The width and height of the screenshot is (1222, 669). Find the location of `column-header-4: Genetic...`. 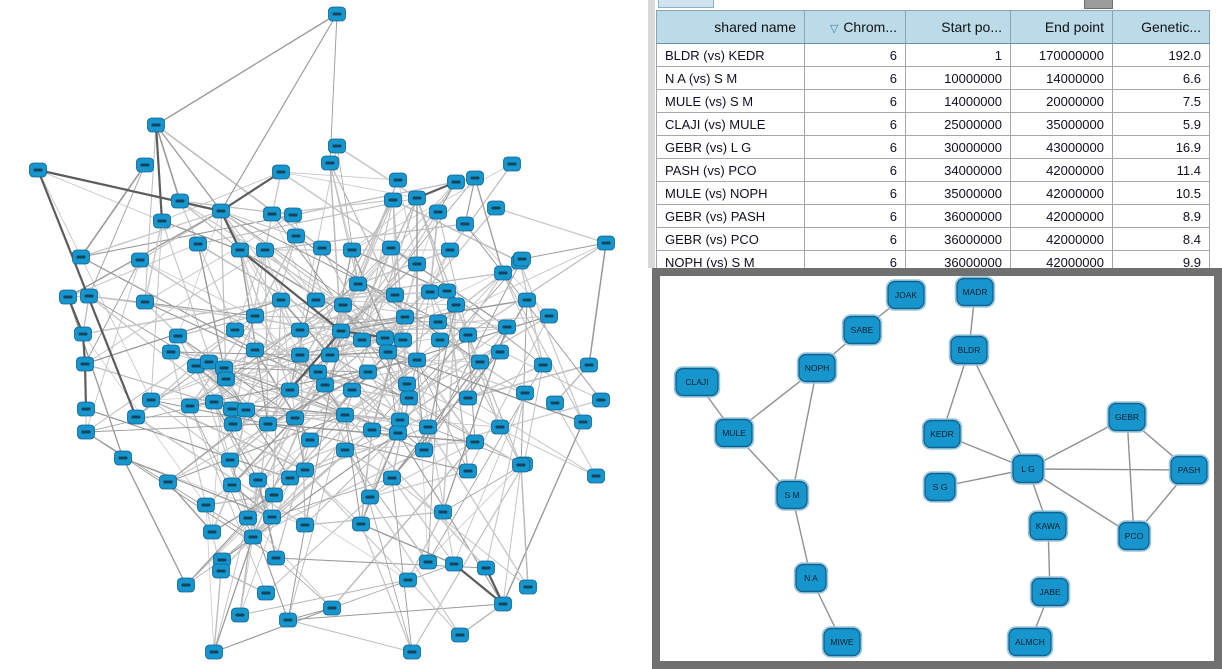

column-header-4: Genetic... is located at coordinates (1161, 27).